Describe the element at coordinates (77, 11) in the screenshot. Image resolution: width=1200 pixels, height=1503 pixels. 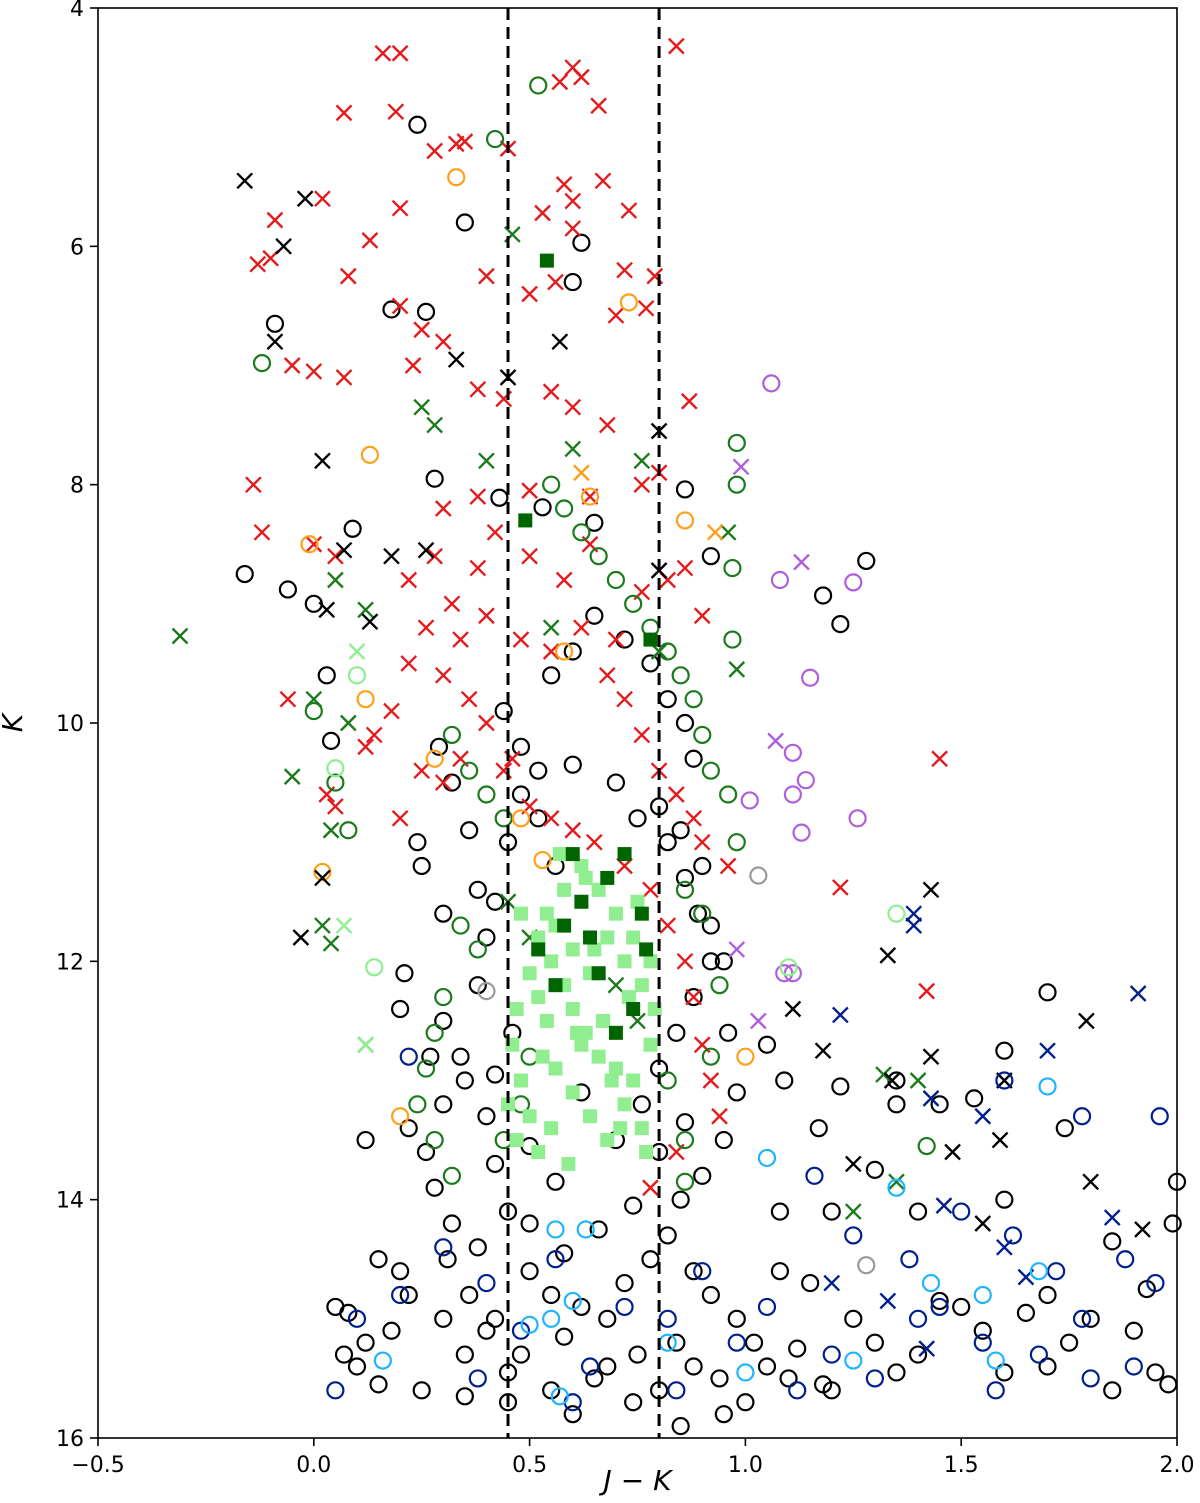
I see `y-tick-label: 4` at that location.